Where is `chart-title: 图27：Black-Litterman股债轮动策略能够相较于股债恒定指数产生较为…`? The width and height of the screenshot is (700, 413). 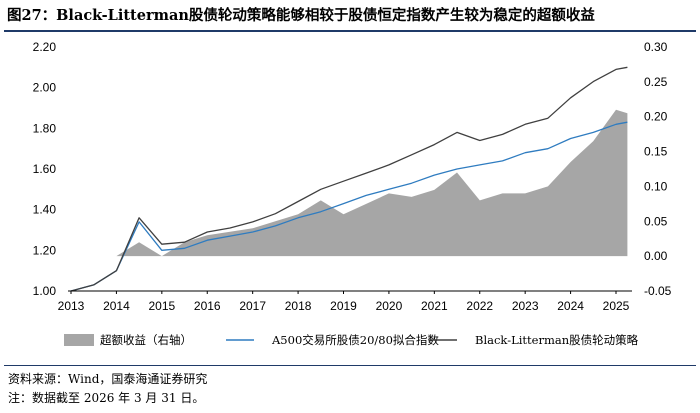 chart-title: 图27：Black-Litterman股债轮动策略能够相较于股债恒定指数产生较为… is located at coordinates (301, 15).